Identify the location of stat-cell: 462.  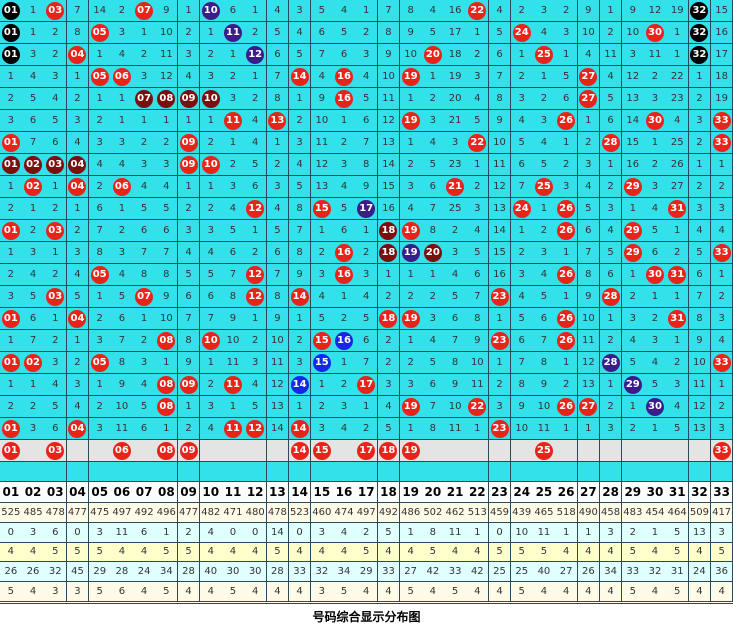
(455, 513).